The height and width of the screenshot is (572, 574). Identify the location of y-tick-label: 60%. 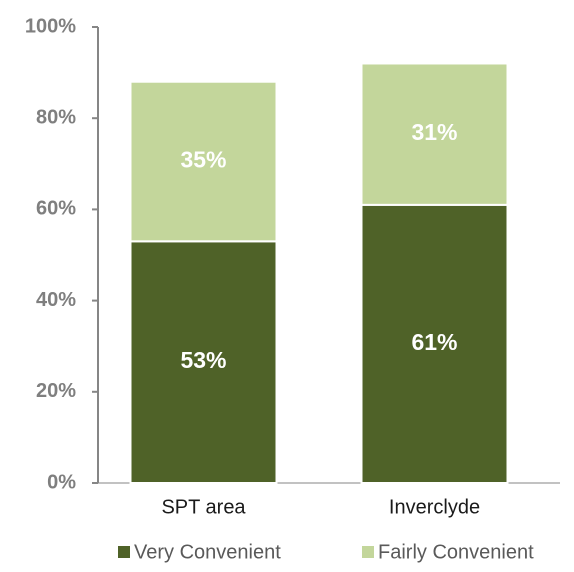
(56, 209).